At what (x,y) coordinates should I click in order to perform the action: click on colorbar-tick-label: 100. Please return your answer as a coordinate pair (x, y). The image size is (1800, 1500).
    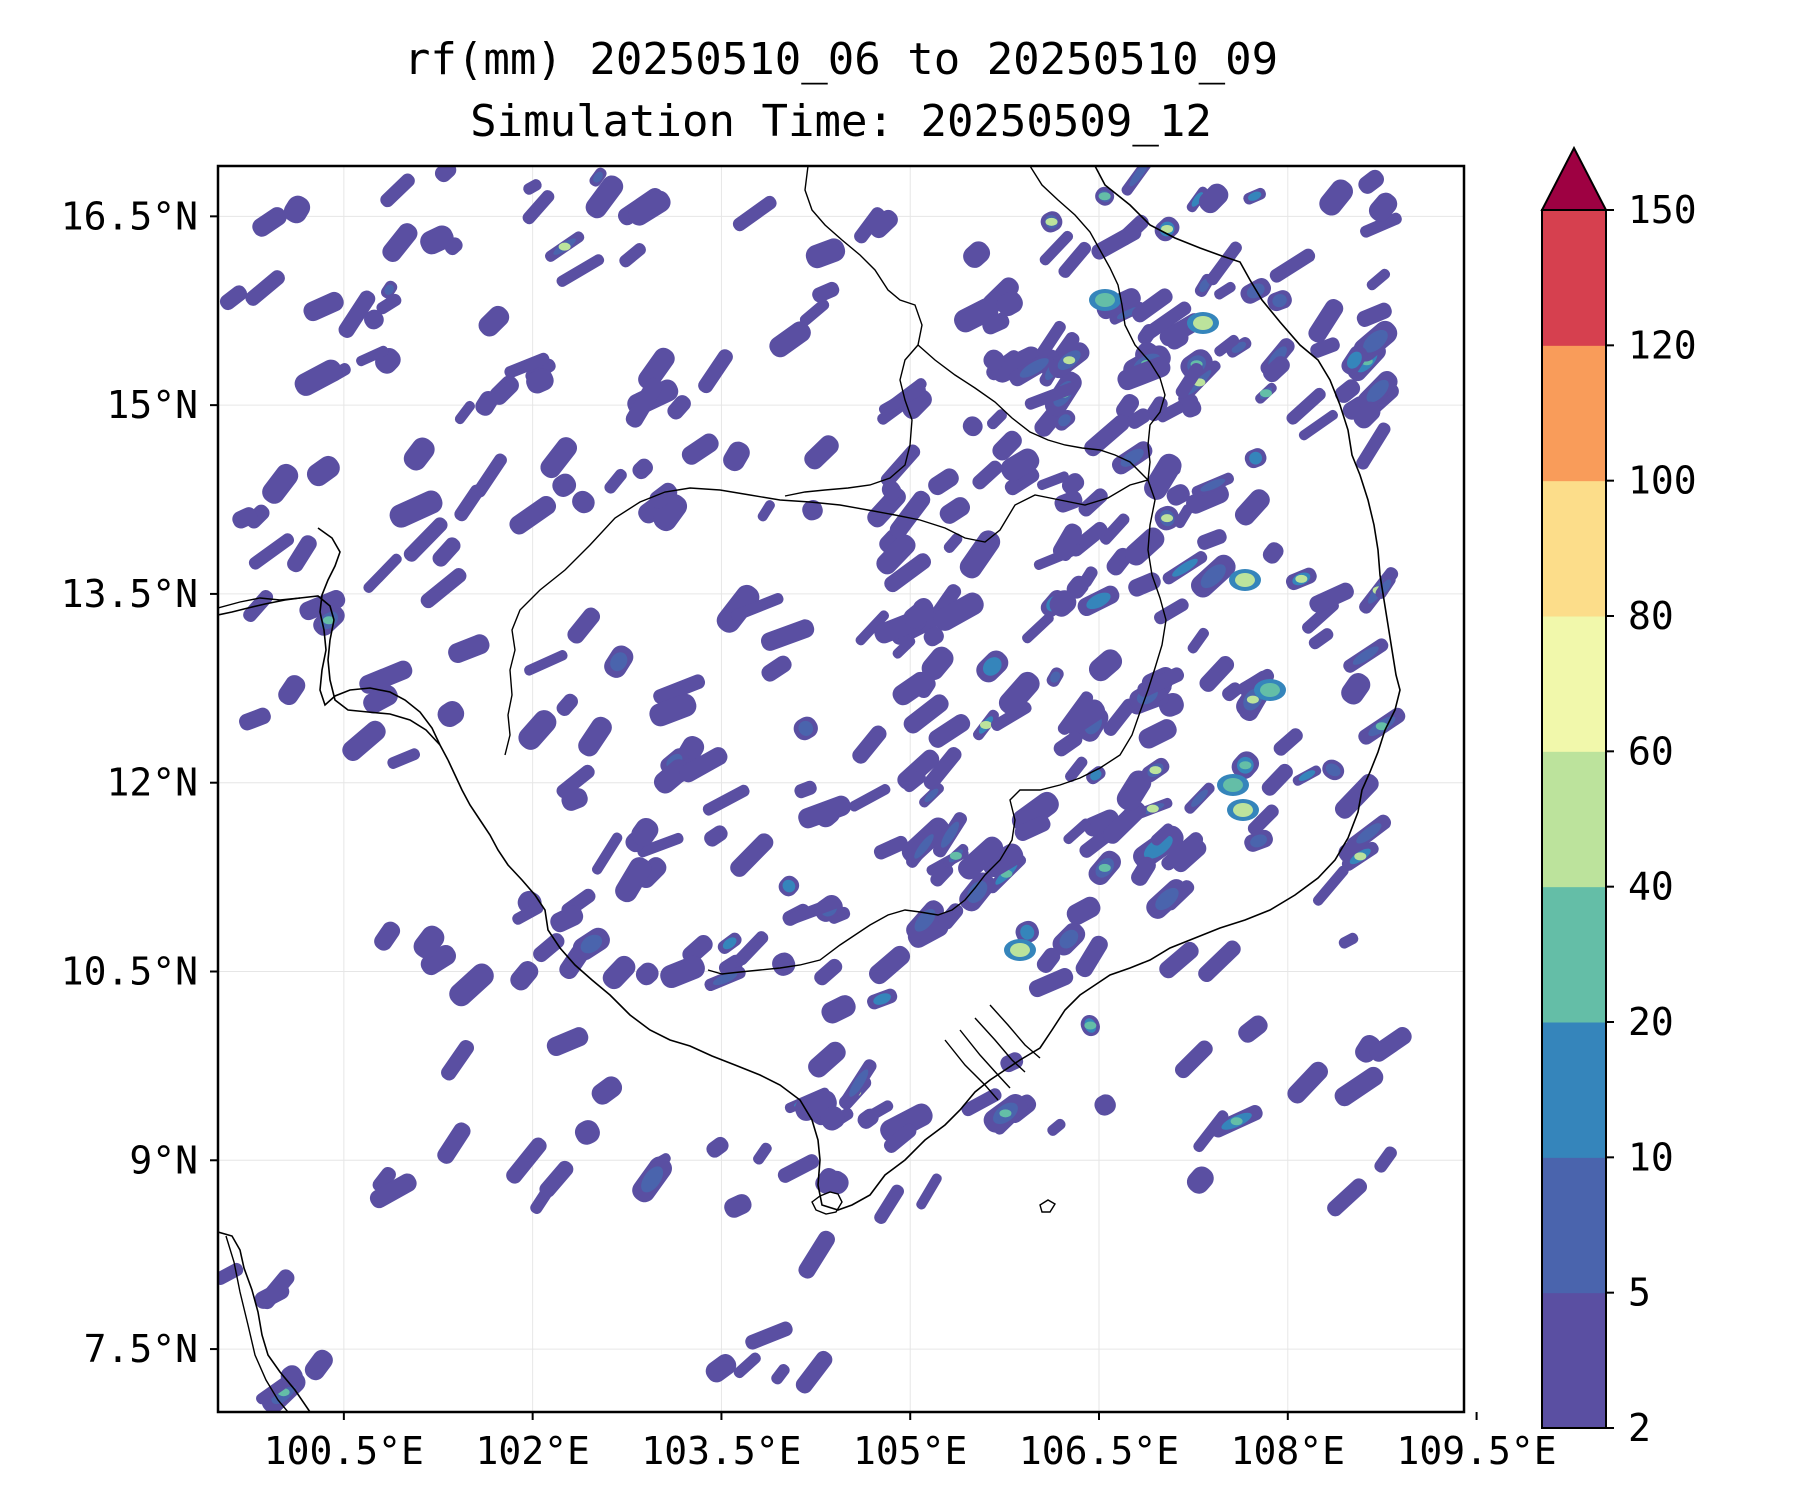
    Looking at the image, I should click on (1662, 481).